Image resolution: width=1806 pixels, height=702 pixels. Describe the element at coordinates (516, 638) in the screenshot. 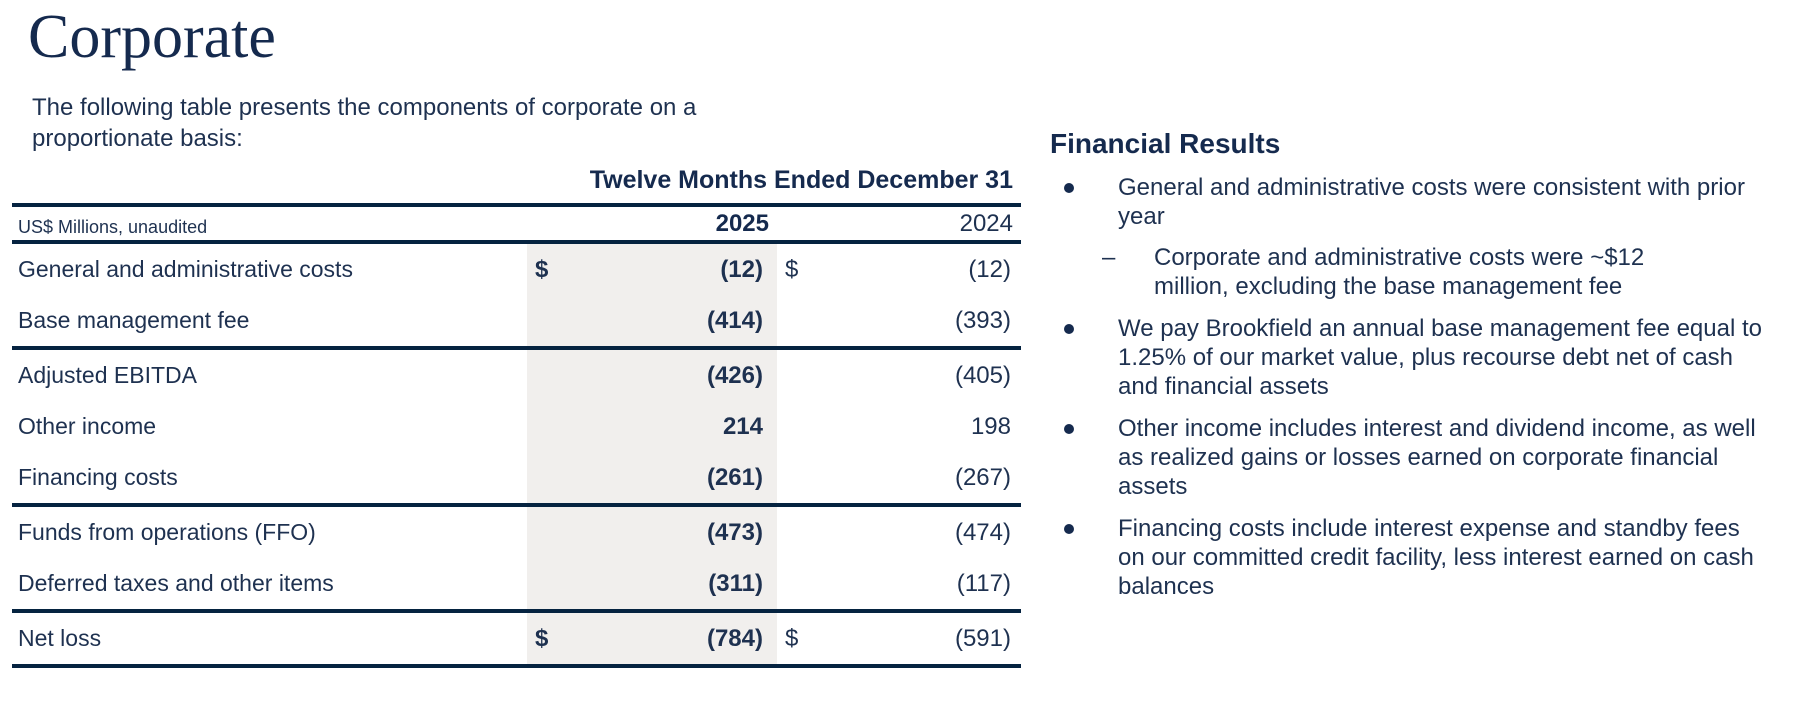

I see `table-row: Net loss $ (784) $ (591)` at that location.